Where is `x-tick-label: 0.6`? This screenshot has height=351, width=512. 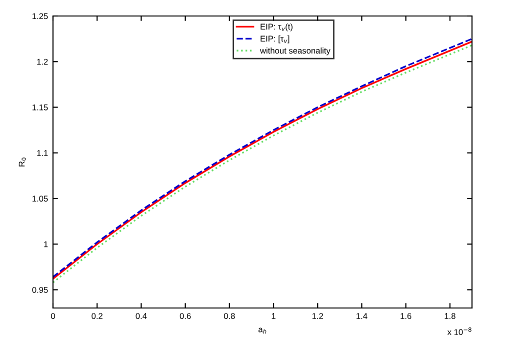 x-tick-label: 0.6 is located at coordinates (185, 316).